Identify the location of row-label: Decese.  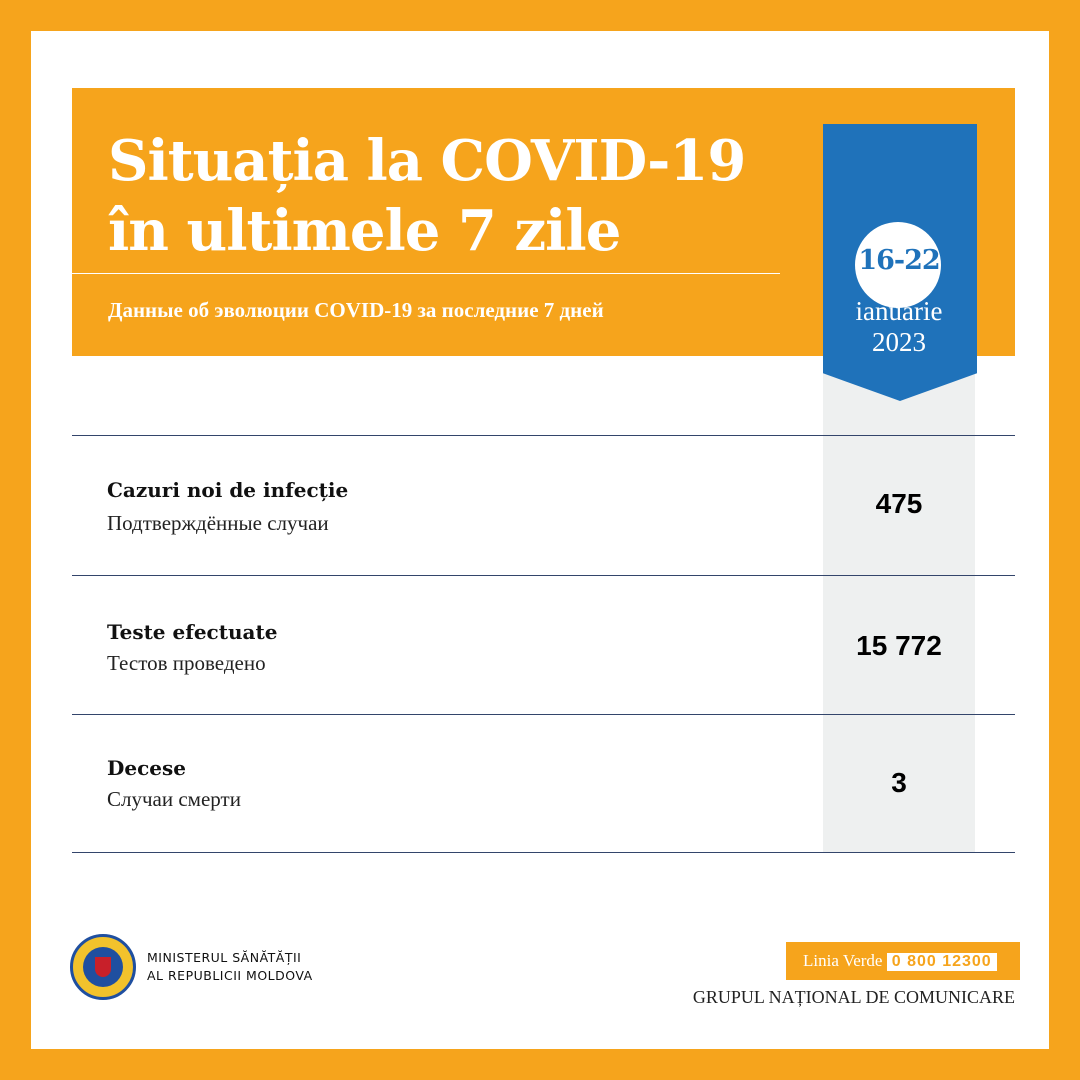
(146, 768).